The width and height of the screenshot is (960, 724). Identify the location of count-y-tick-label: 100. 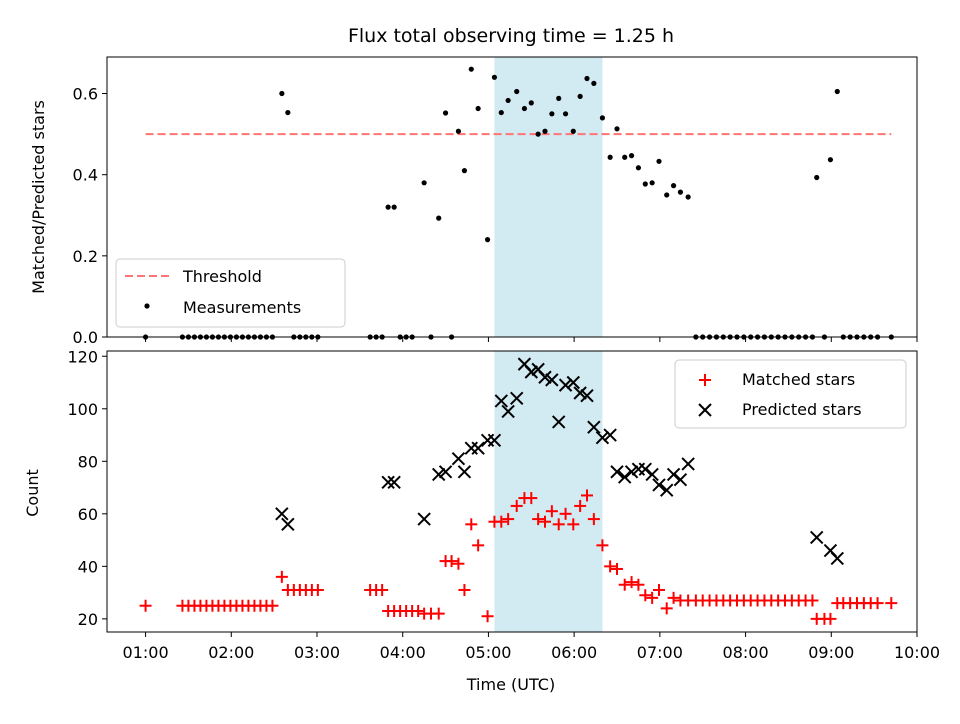
(82, 409).